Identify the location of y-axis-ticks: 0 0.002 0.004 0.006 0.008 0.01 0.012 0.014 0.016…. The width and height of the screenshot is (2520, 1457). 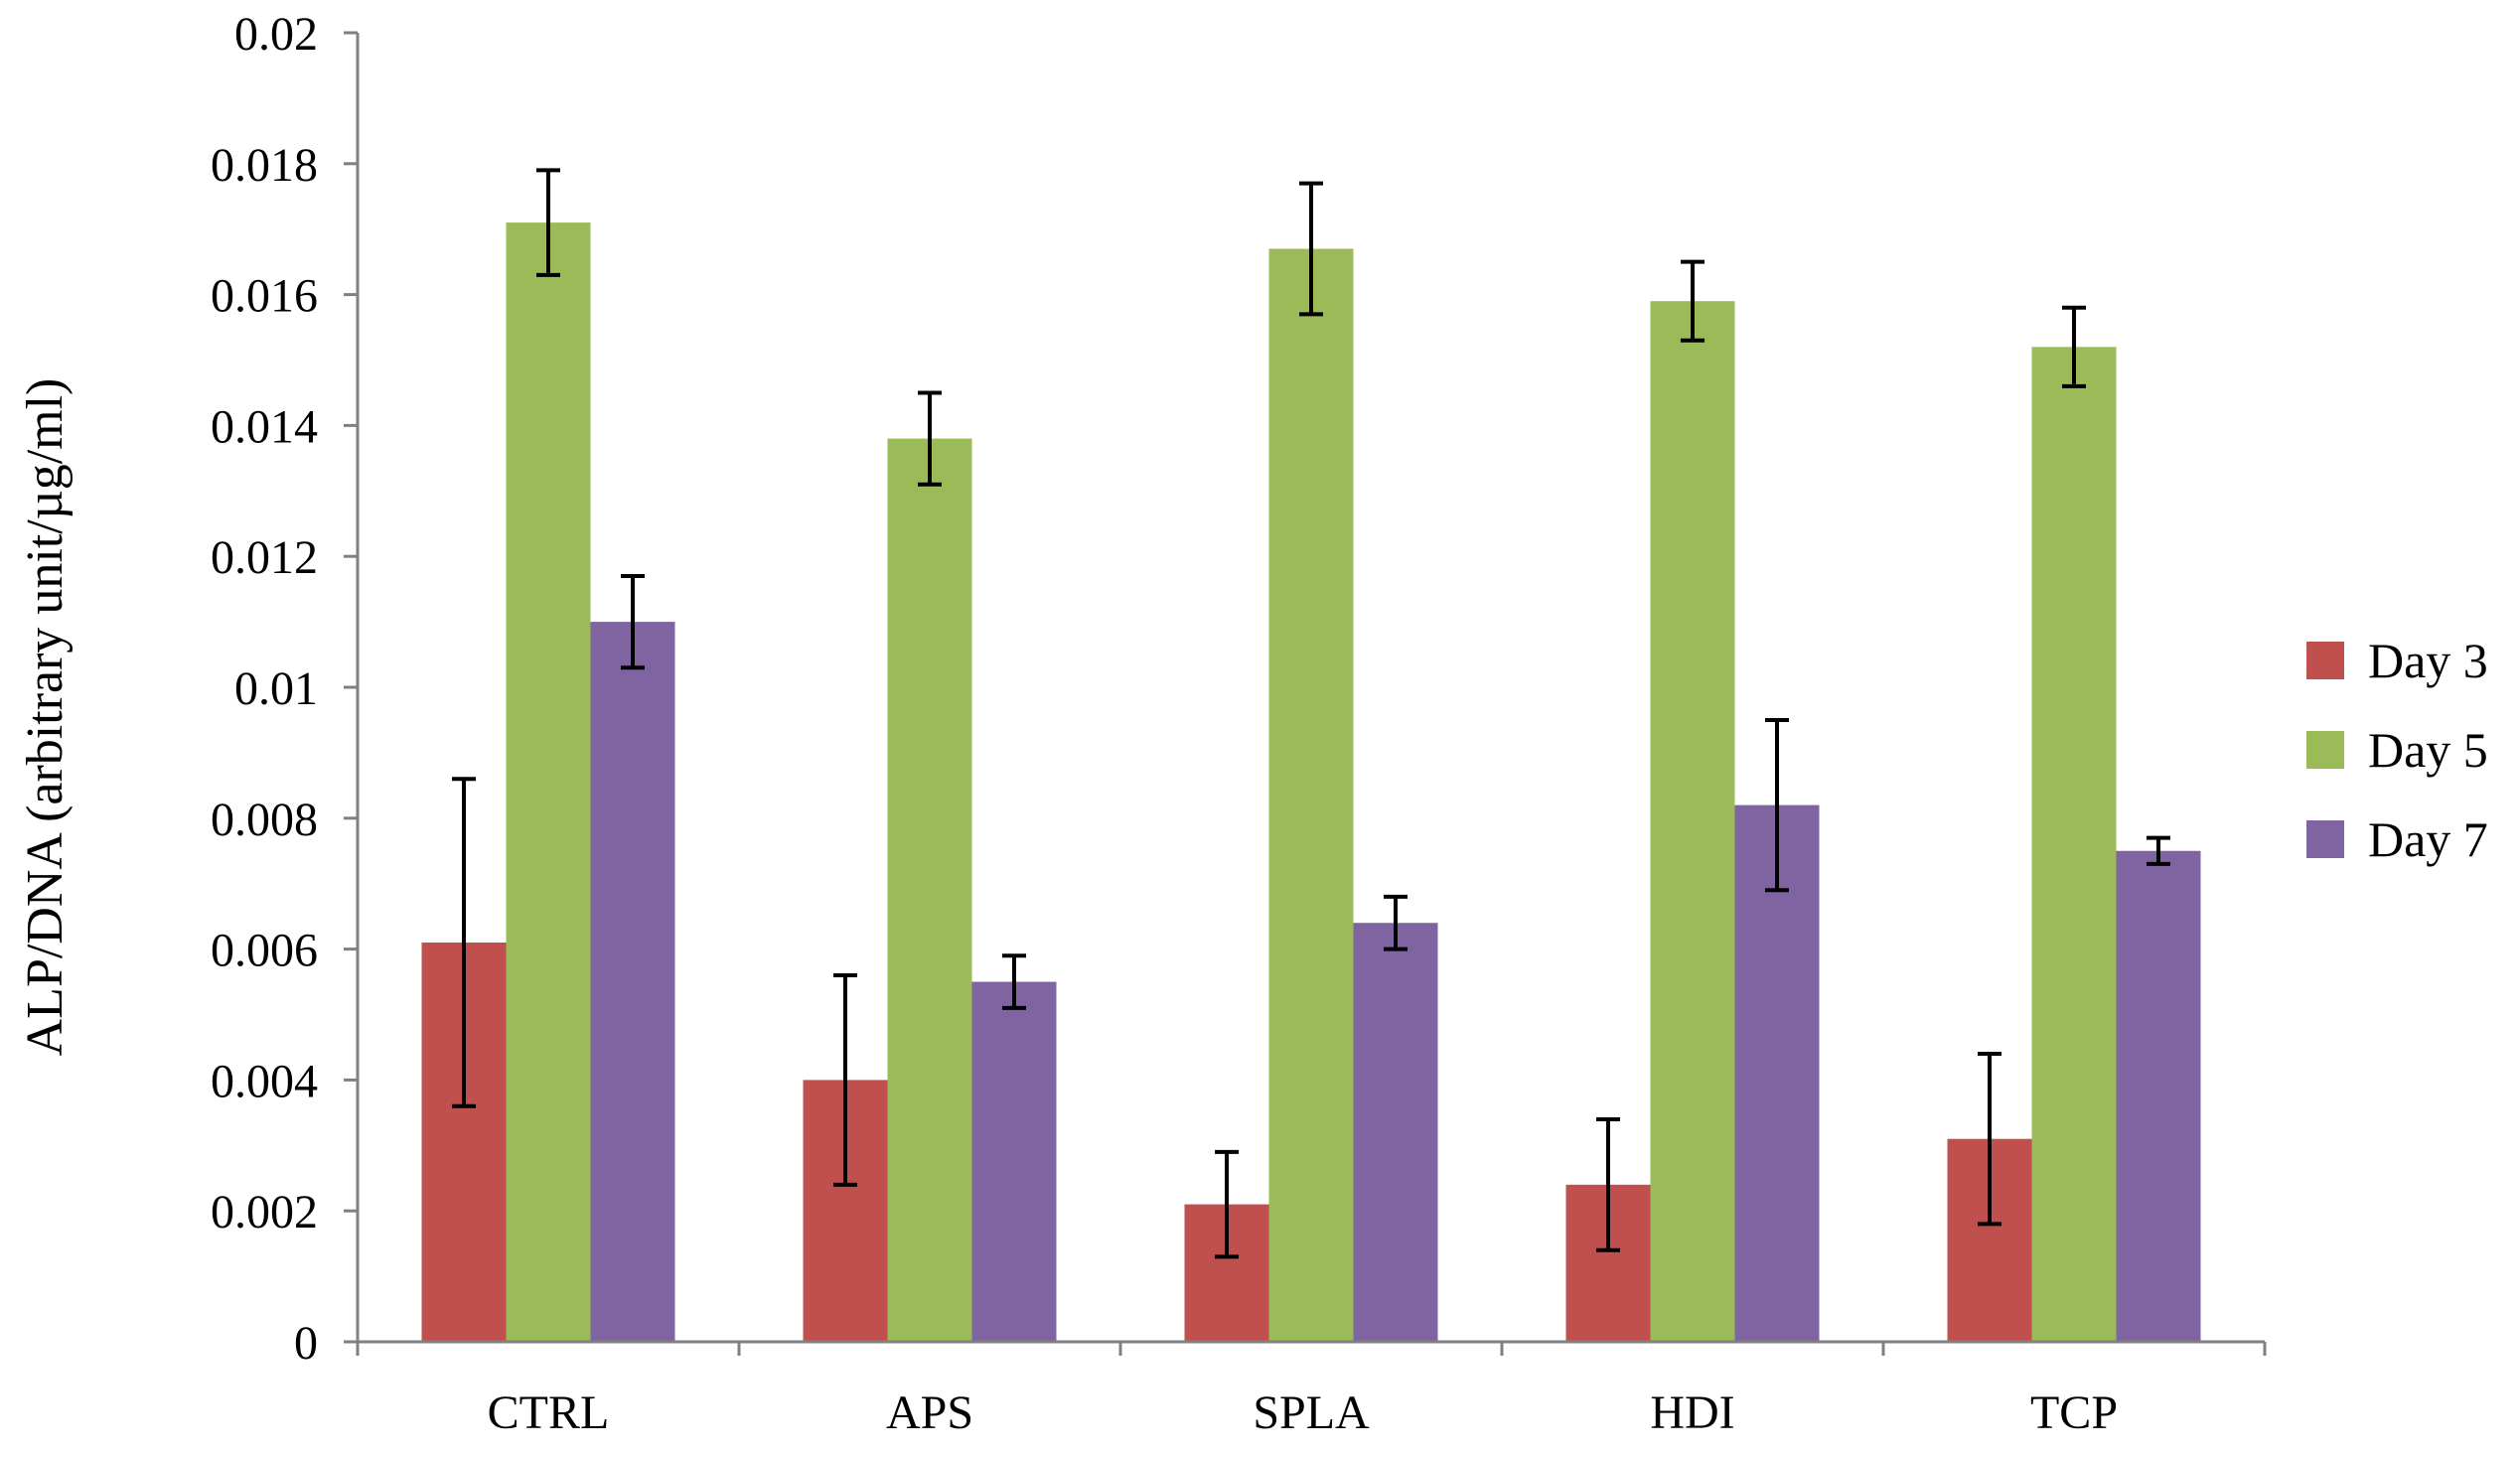
(284, 689).